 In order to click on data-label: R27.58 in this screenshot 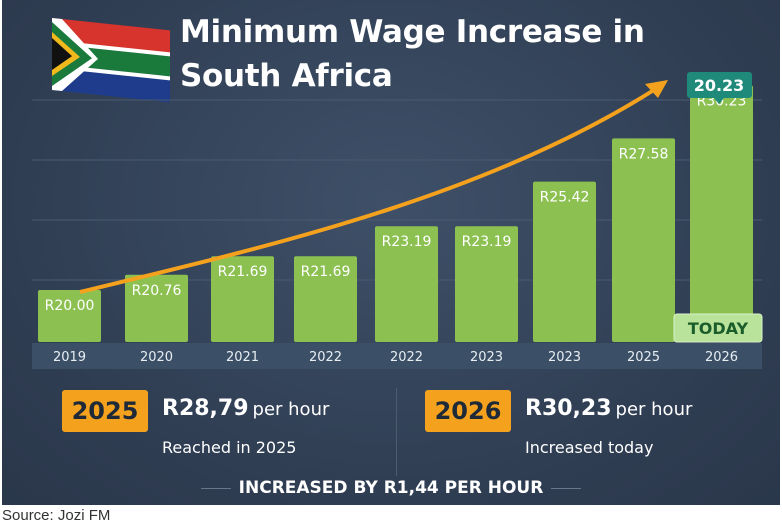, I will do `click(644, 154)`.